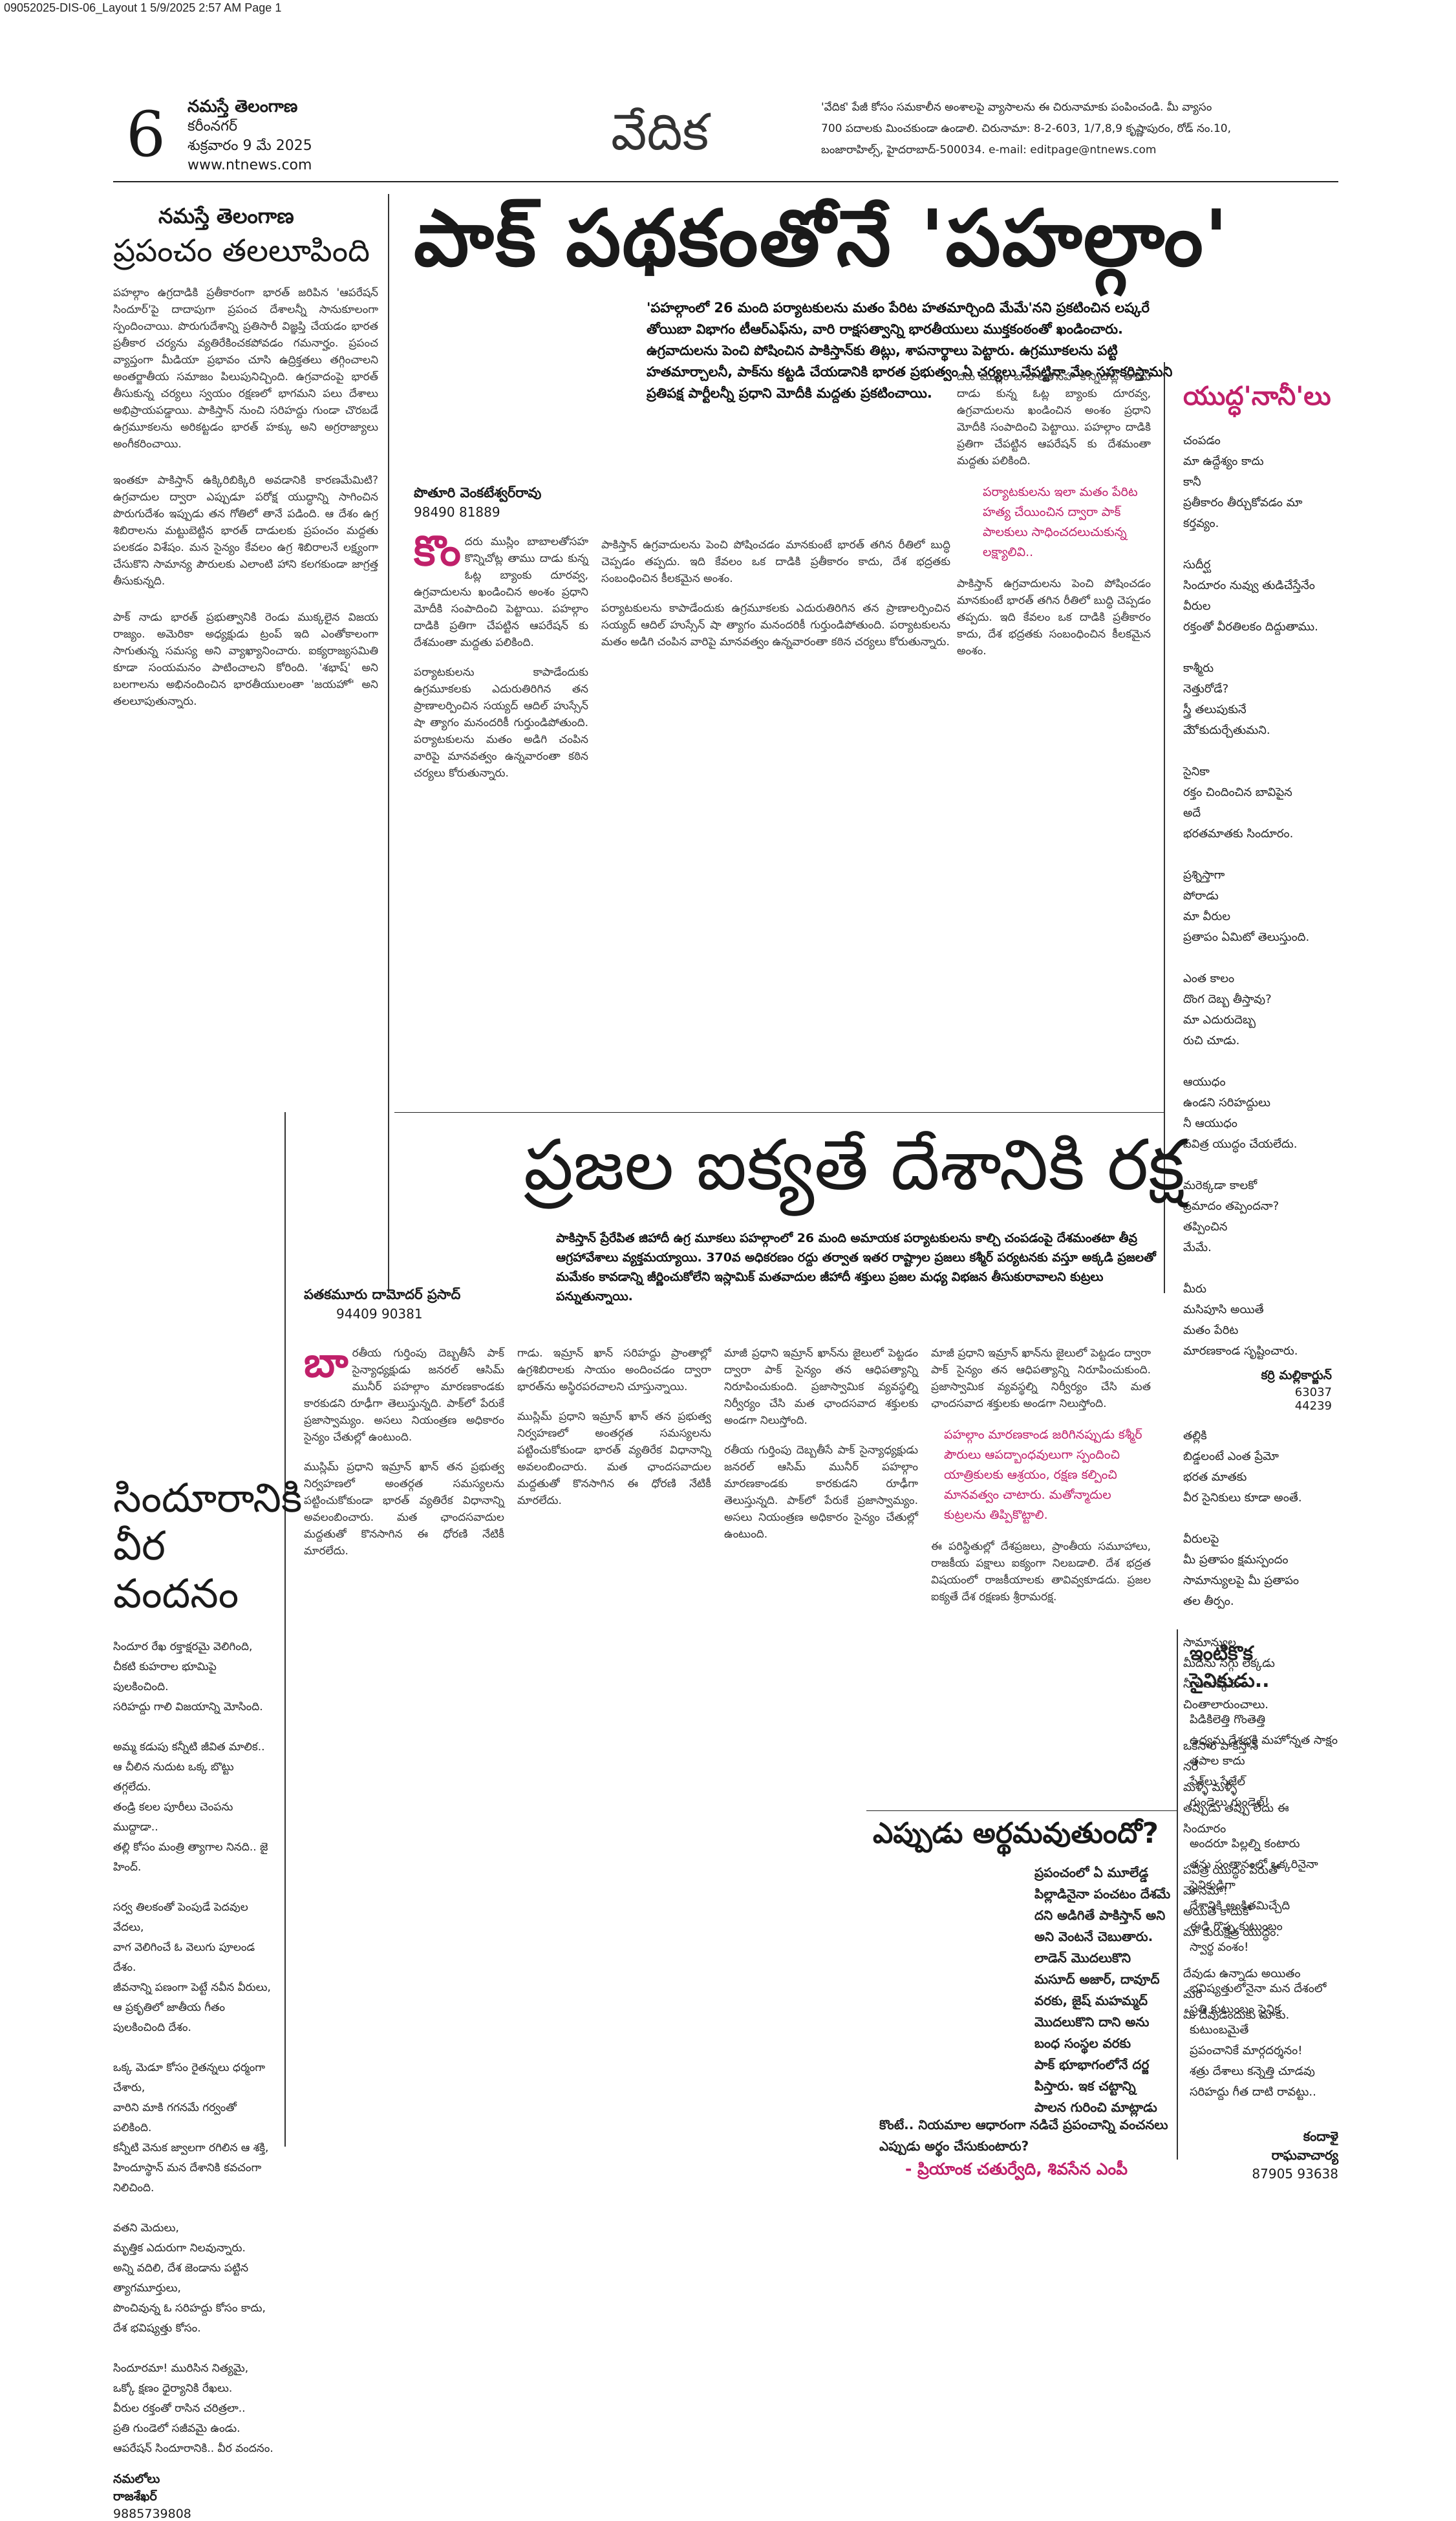 The width and height of the screenshot is (1456, 2521). What do you see at coordinates (183, 1646) in the screenshot?
I see `poem-line: సిందూర రేఖ రక్తాక్షరమై వెలిగింది,` at bounding box center [183, 1646].